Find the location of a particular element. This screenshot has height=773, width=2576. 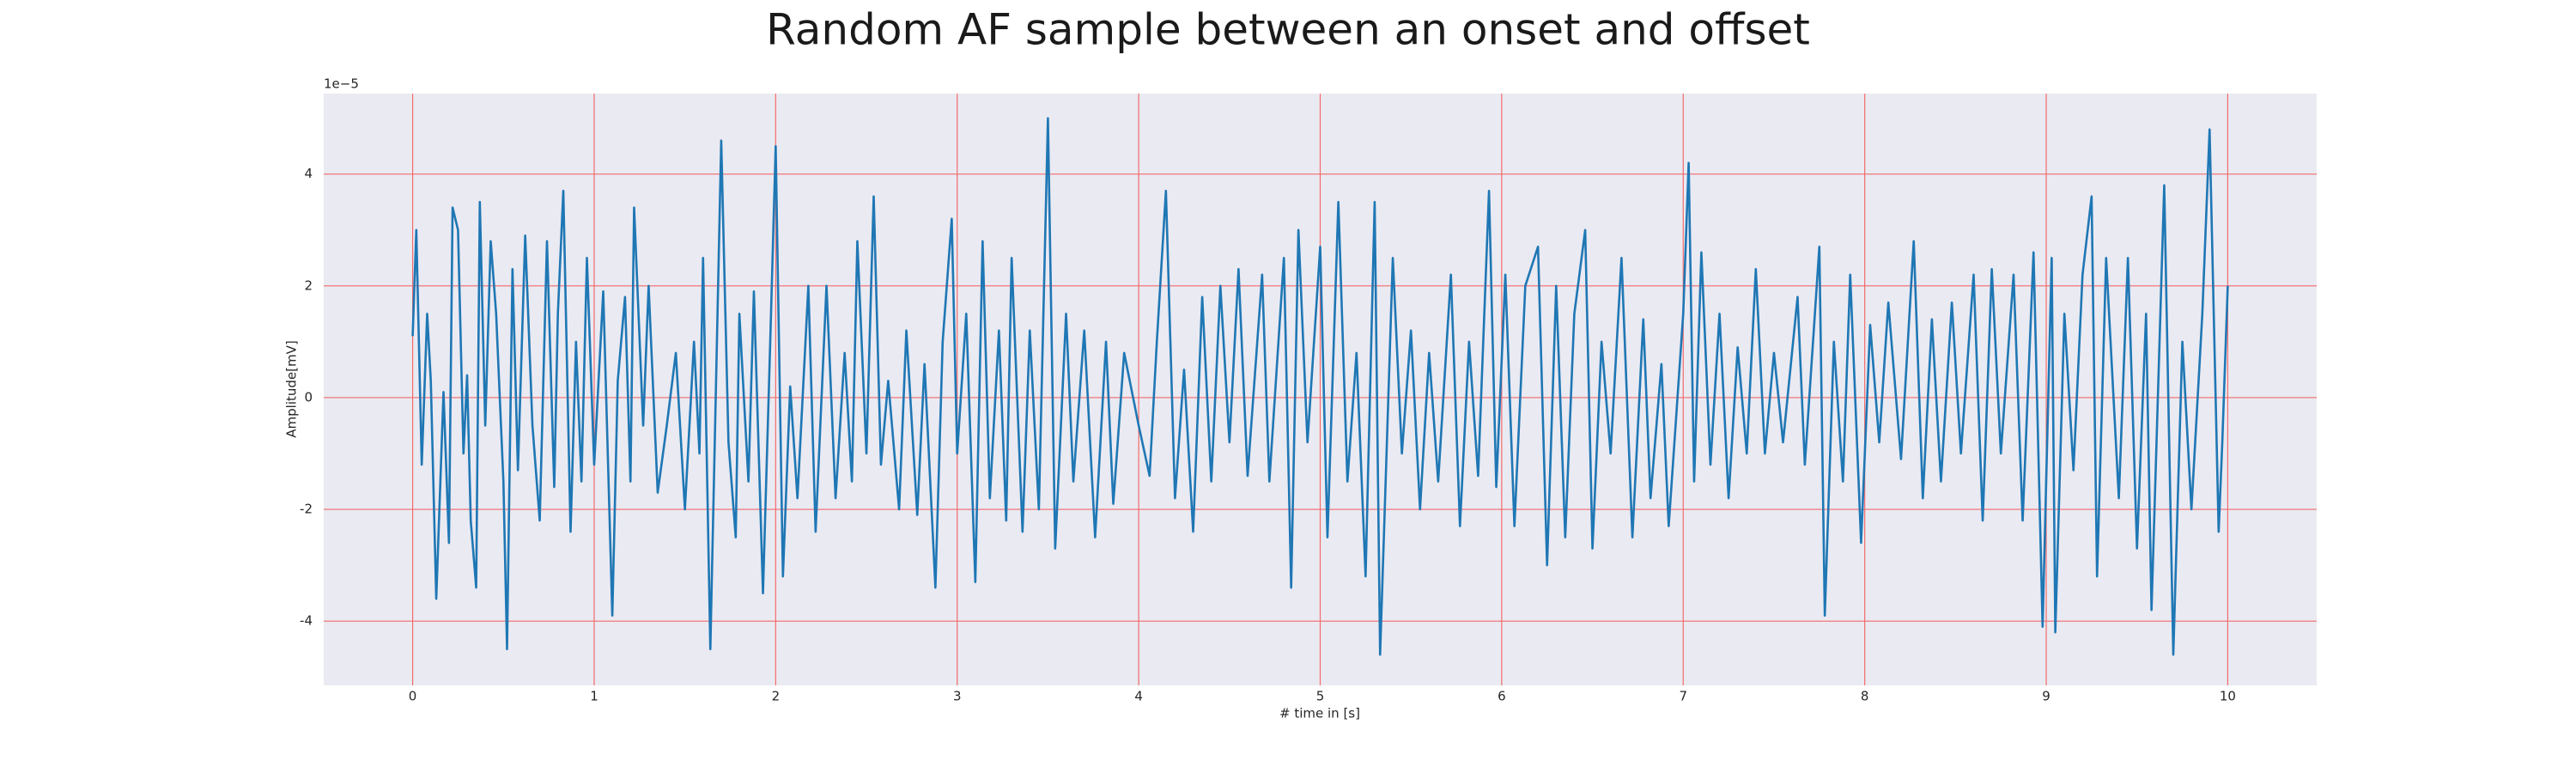

y-tick-label: 0 is located at coordinates (308, 397).